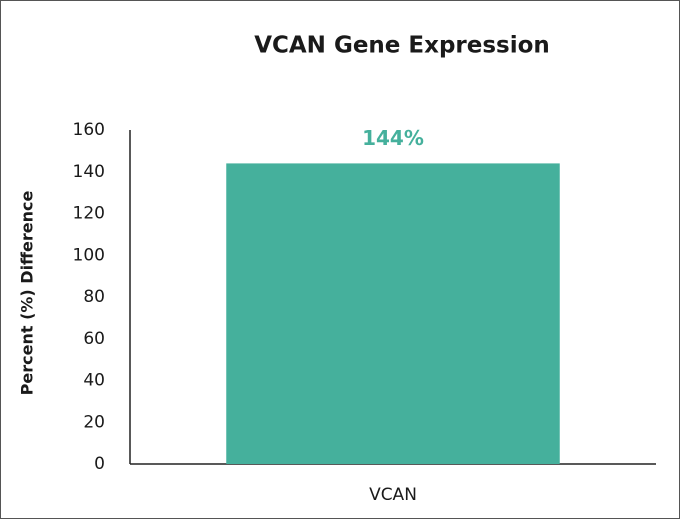 The width and height of the screenshot is (680, 519). I want to click on x-tick-label: VCAN, so click(393, 495).